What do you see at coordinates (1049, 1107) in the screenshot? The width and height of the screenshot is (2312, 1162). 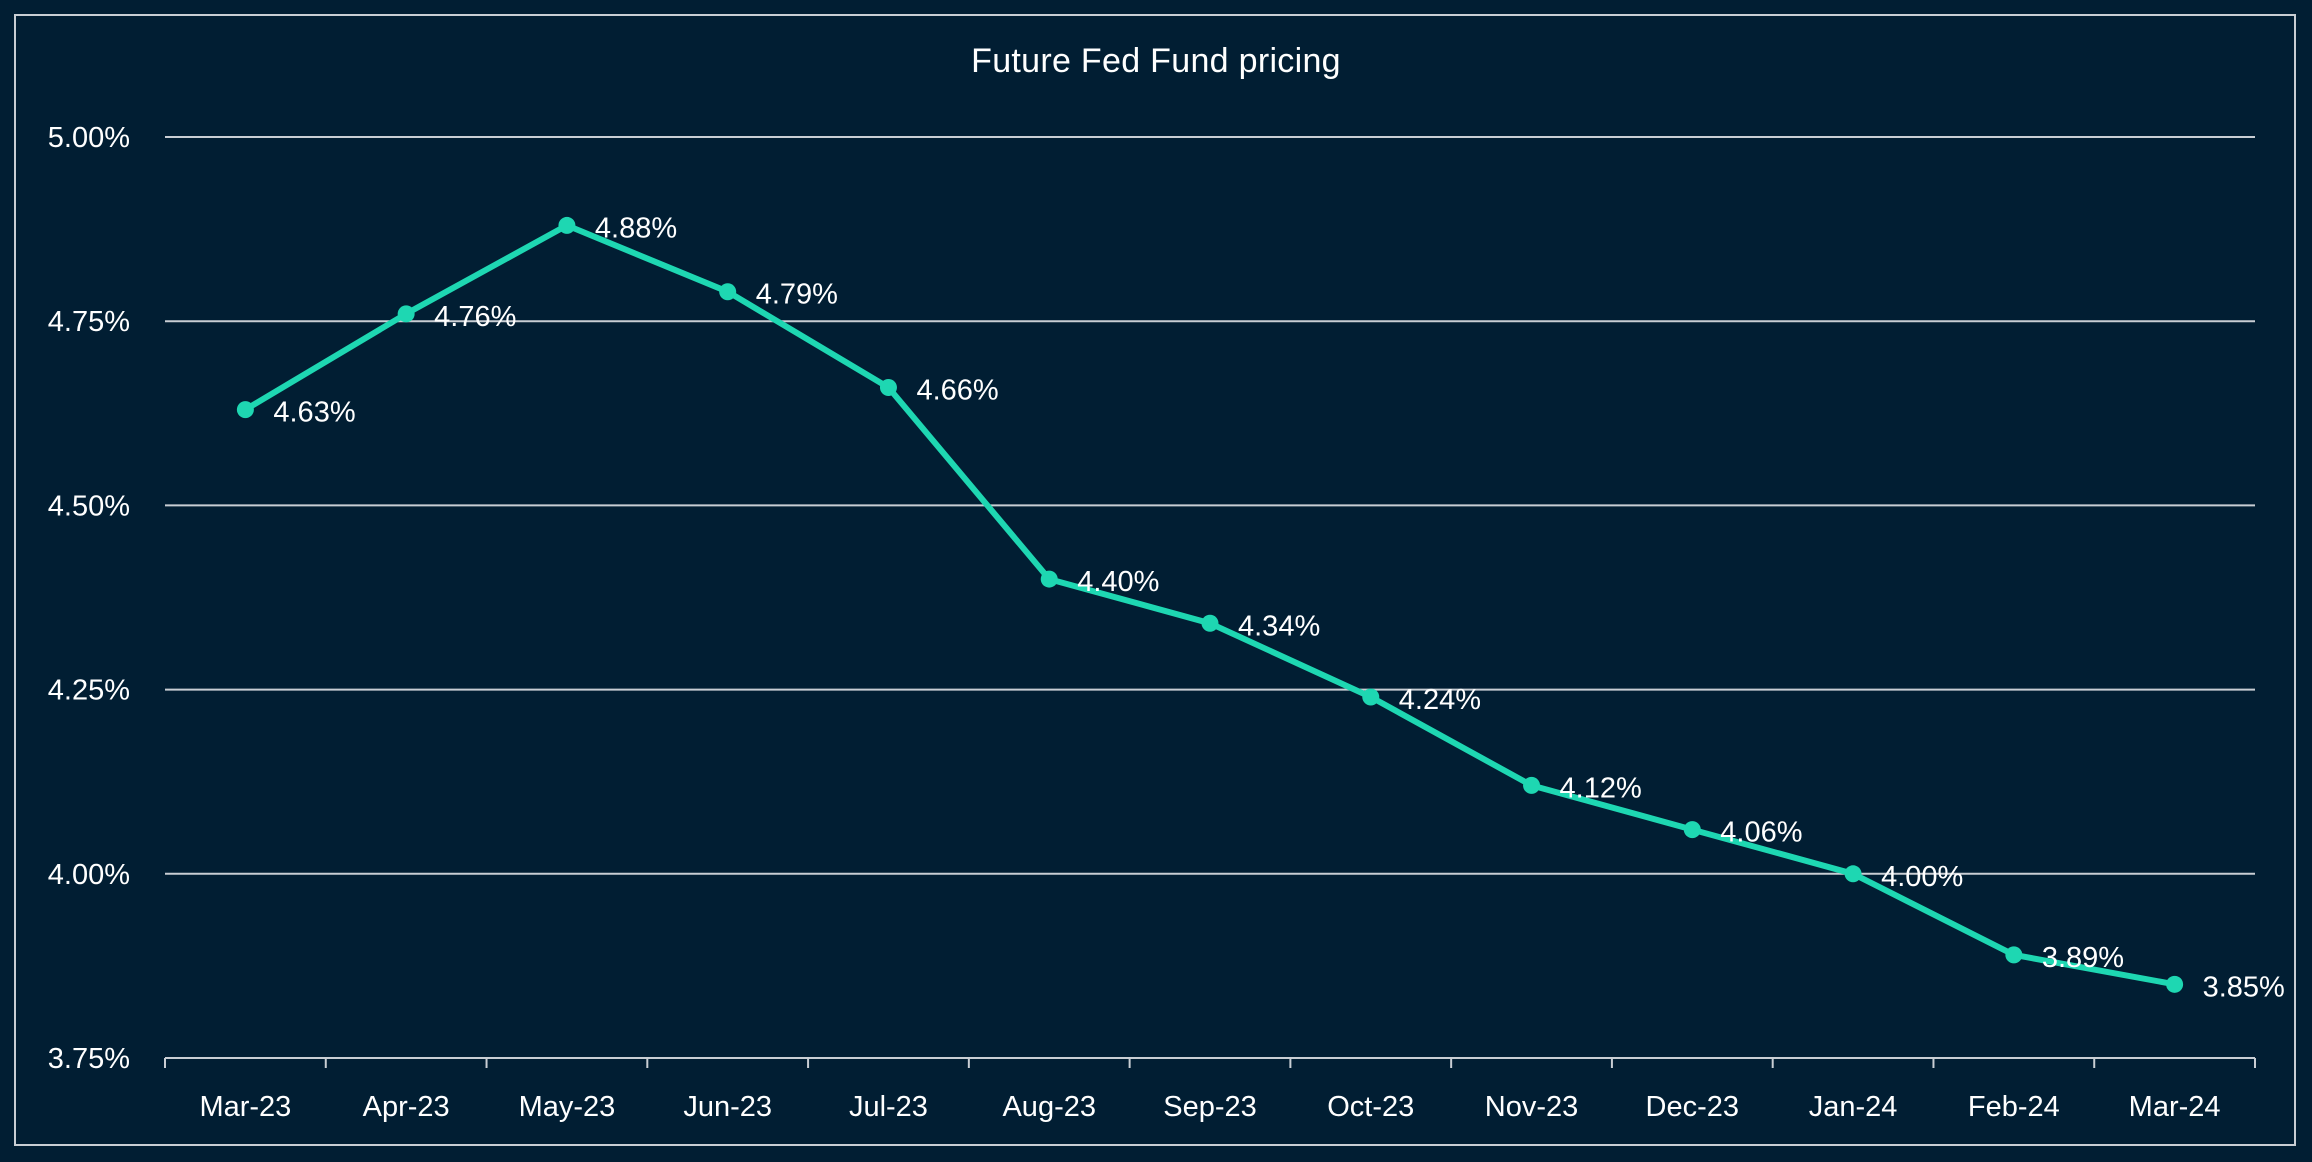 I see `x-tick-label: Aug-23` at bounding box center [1049, 1107].